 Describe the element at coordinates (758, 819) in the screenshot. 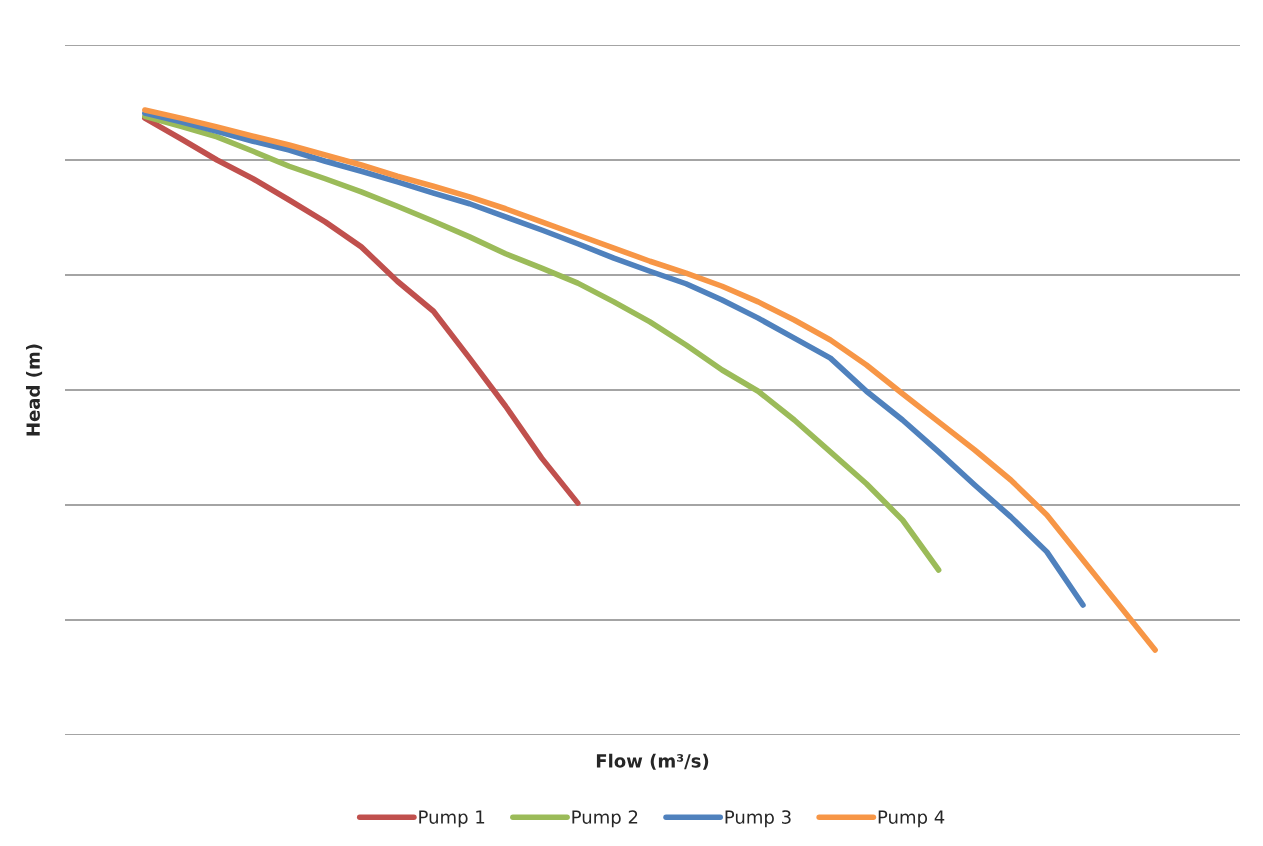

I see `legend-label: Pump 3` at that location.